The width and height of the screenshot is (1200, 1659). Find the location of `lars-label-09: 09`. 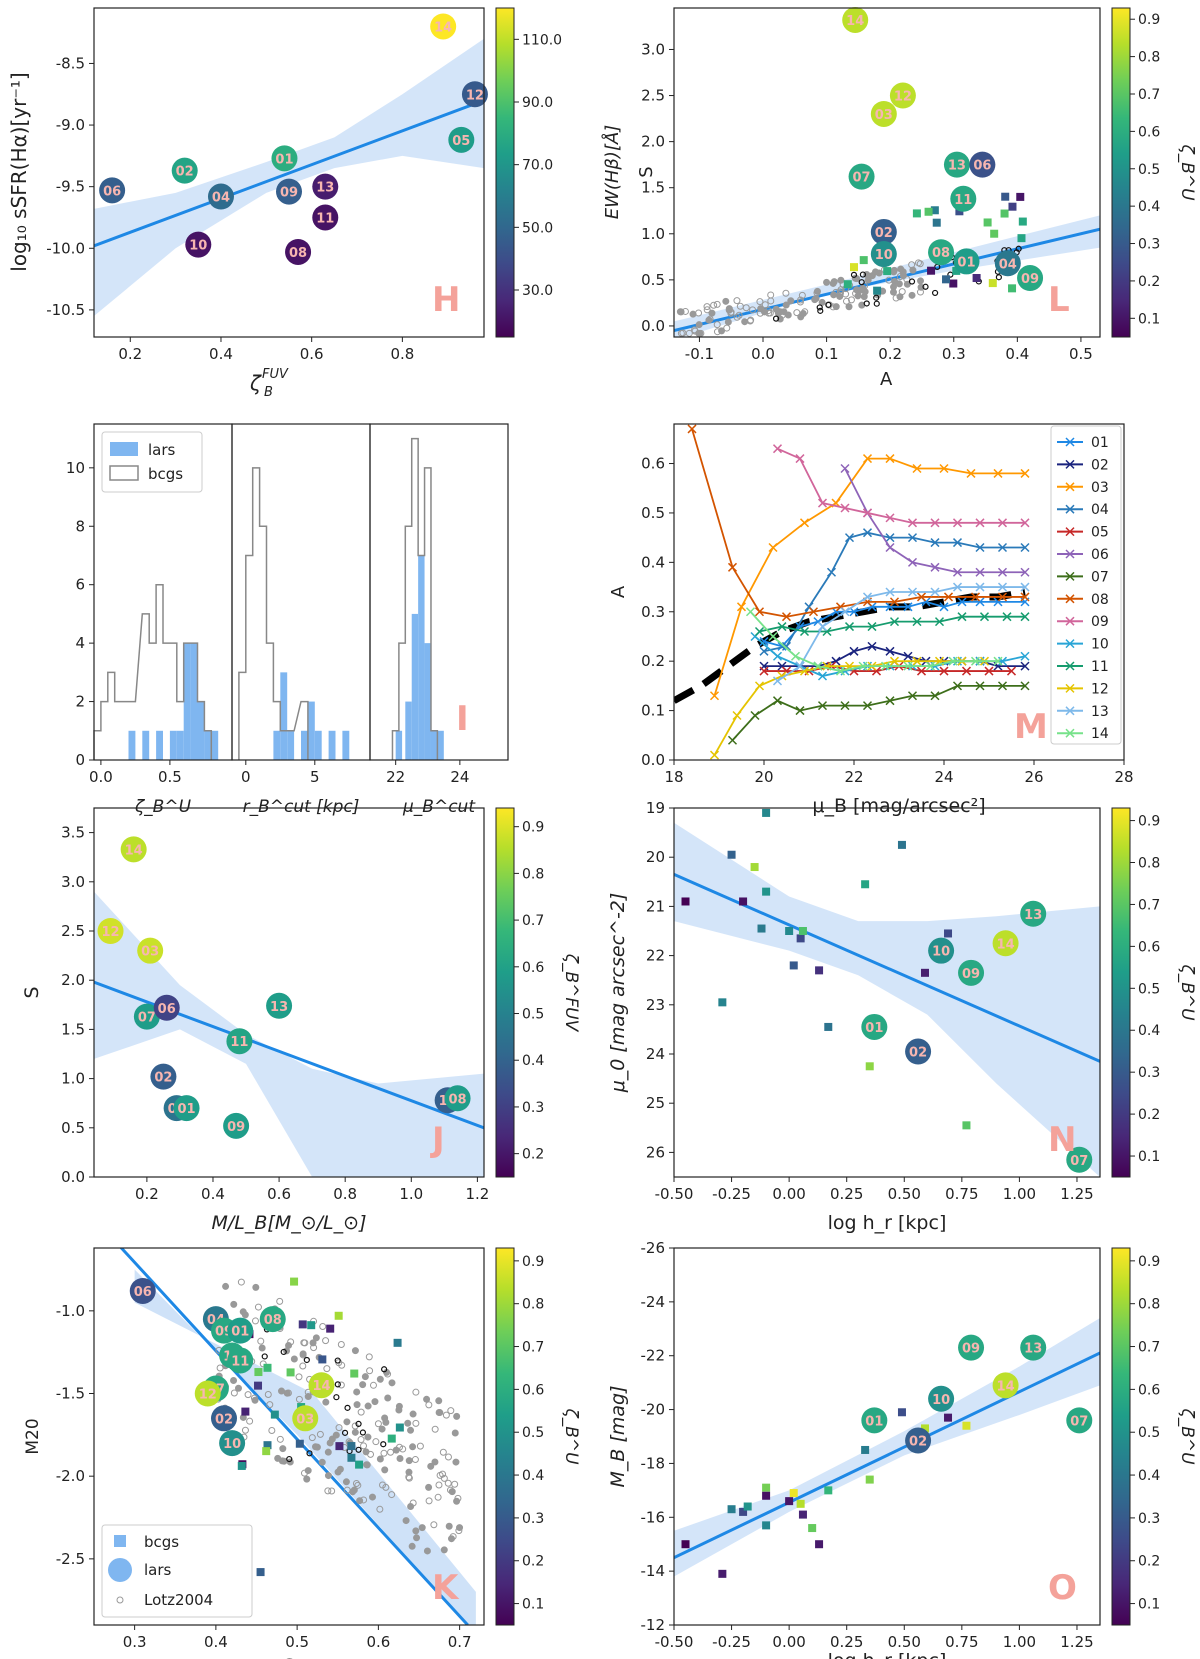

lars-label-09: 09 is located at coordinates (289, 193).